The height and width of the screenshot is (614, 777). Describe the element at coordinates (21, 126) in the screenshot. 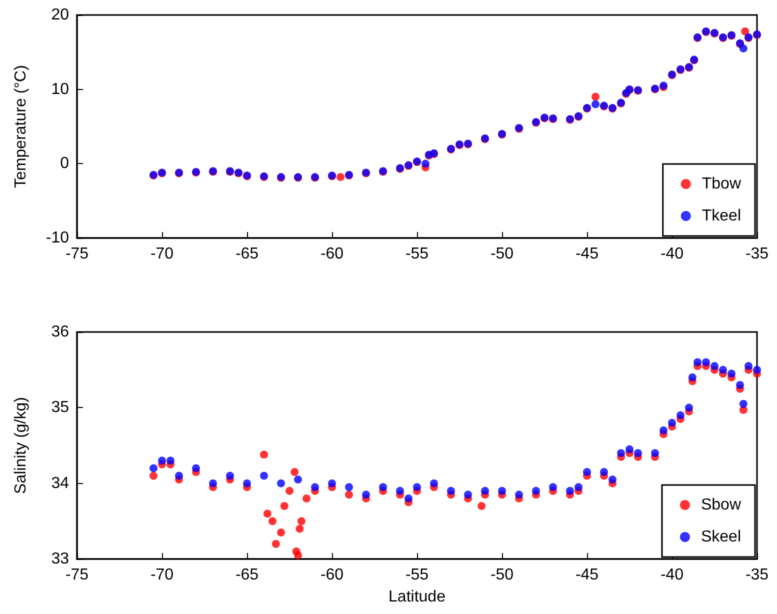

I see `y-axis-title: Temperature (°C)` at that location.